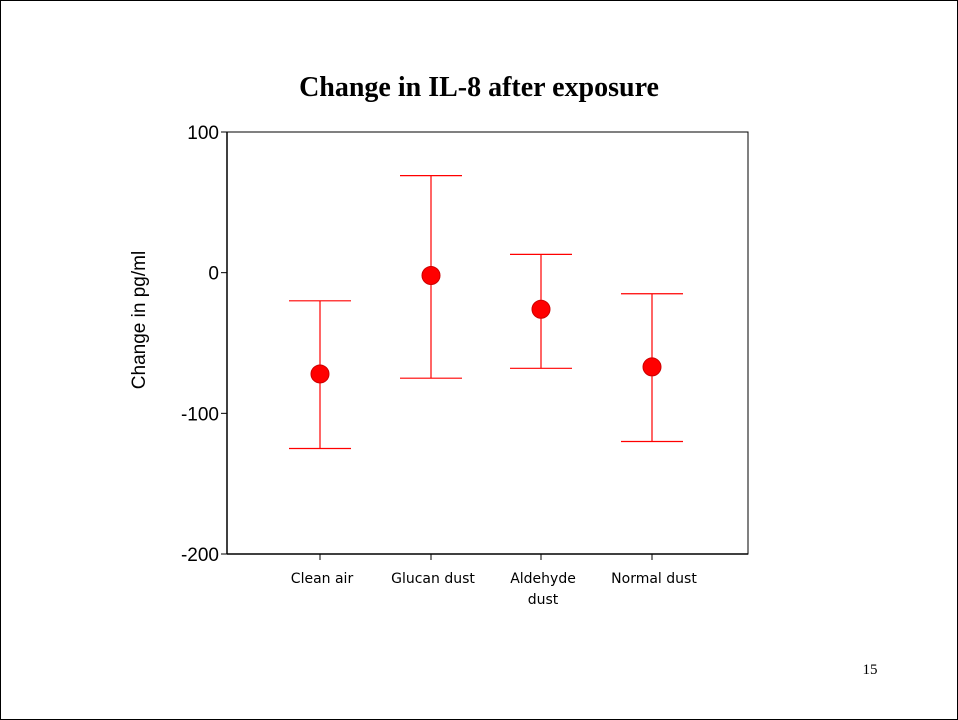 The width and height of the screenshot is (958, 720). I want to click on y-tick-label: 100, so click(203, 133).